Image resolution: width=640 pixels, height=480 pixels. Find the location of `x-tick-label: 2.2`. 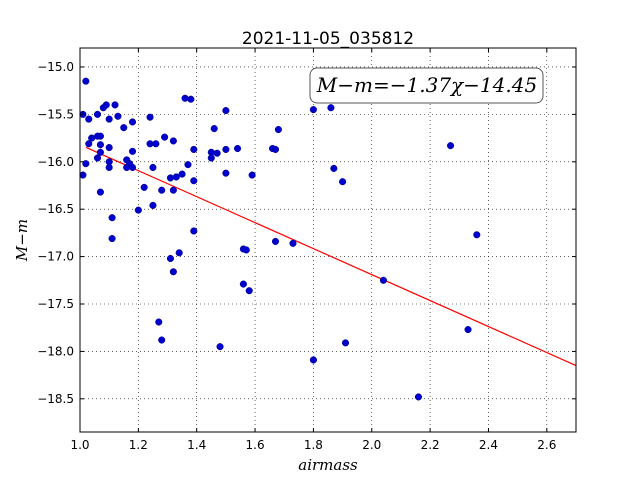

x-tick-label: 2.2 is located at coordinates (430, 445).